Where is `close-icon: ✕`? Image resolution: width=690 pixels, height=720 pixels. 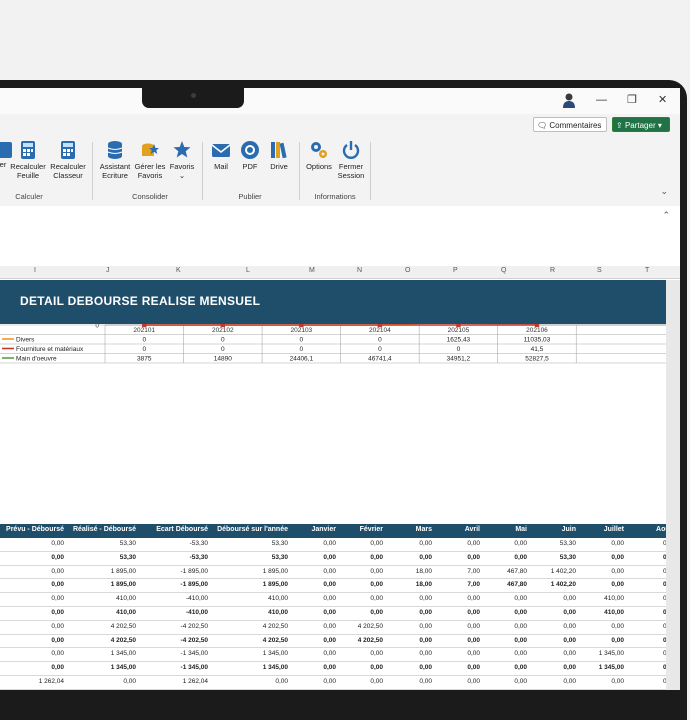 close-icon: ✕ is located at coordinates (662, 100).